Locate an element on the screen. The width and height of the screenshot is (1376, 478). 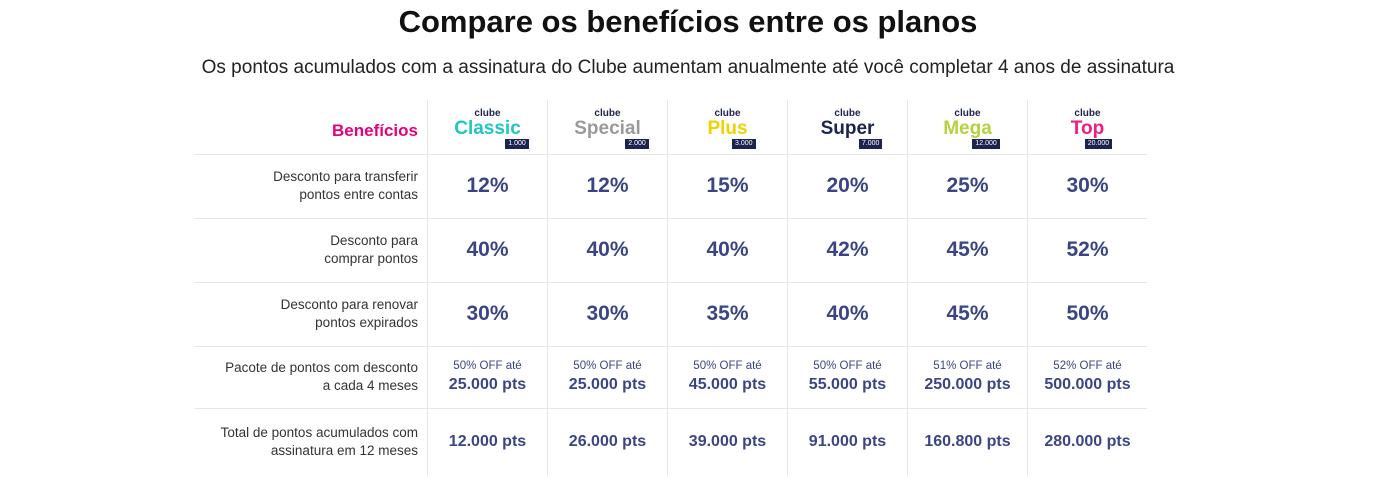
cell-value: 250.000 pts is located at coordinates (967, 384).